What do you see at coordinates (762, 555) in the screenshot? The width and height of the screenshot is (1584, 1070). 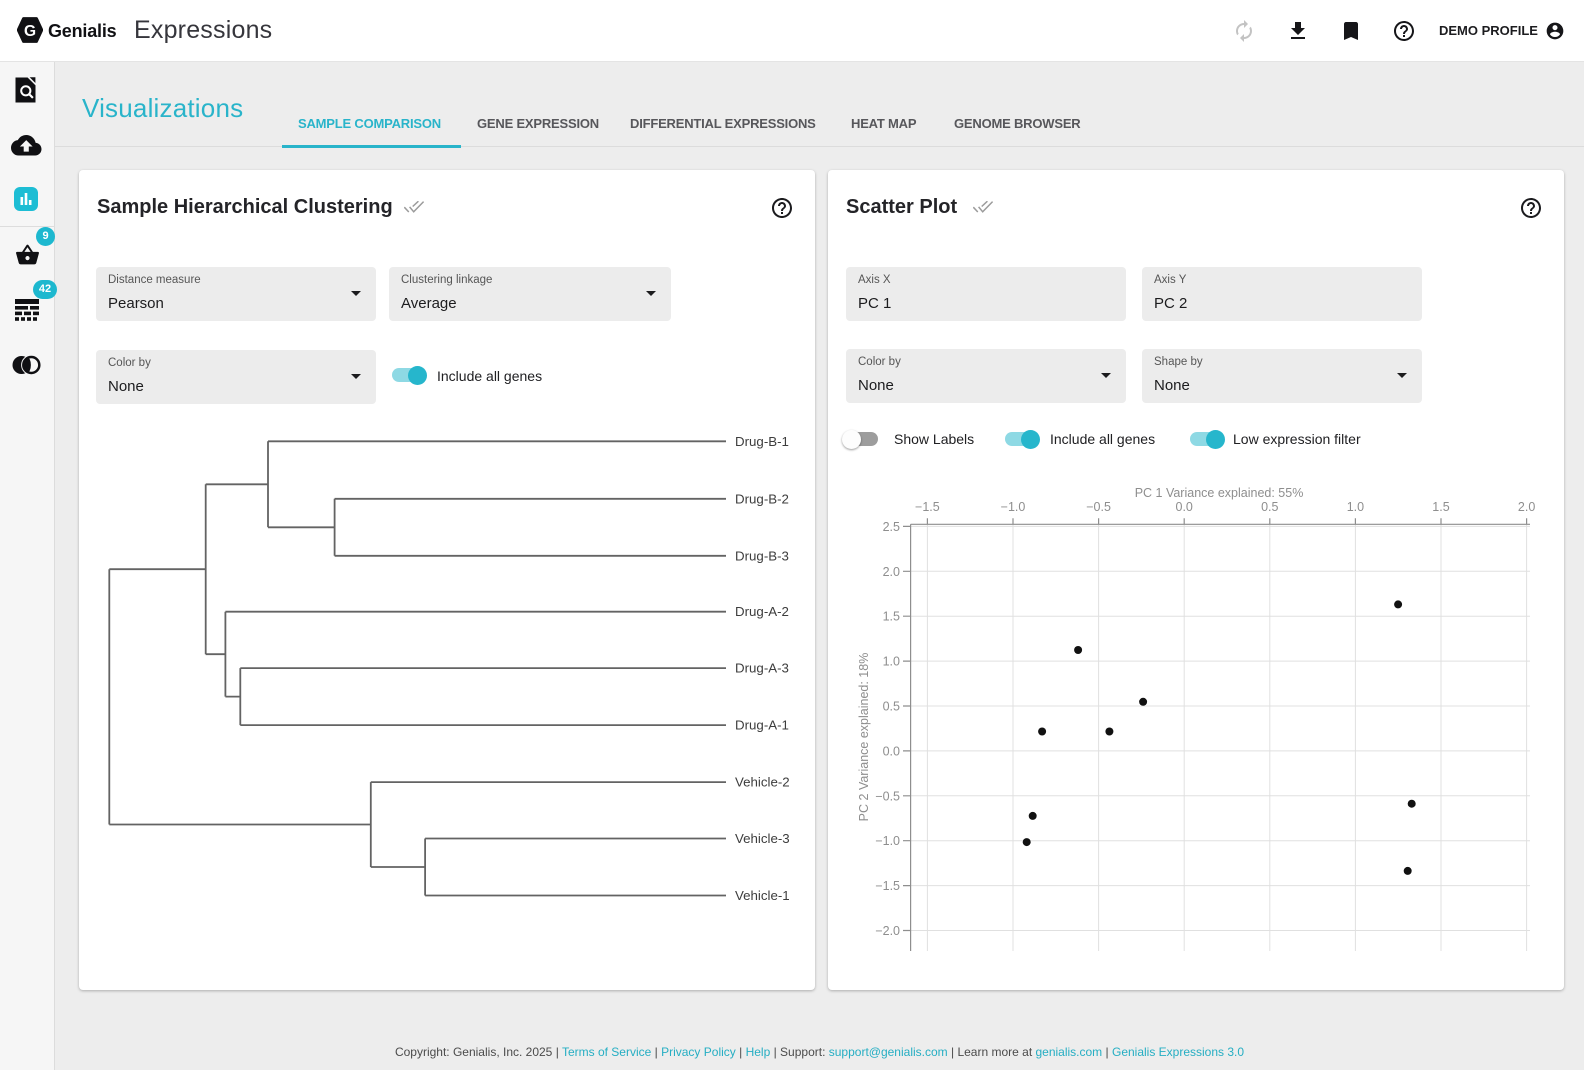 I see `svg-text: Drug-B-3` at bounding box center [762, 555].